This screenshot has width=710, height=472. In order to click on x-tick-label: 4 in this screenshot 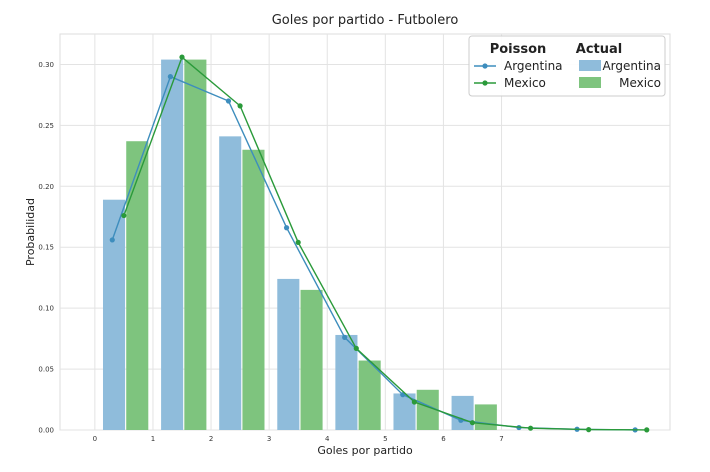, I will do `click(327, 439)`.